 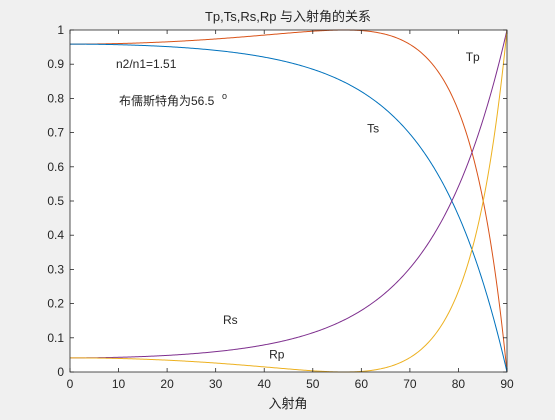 I want to click on chart-title: Tp,Ts,Rs,Rp 与入射角的关系, so click(x=288, y=16).